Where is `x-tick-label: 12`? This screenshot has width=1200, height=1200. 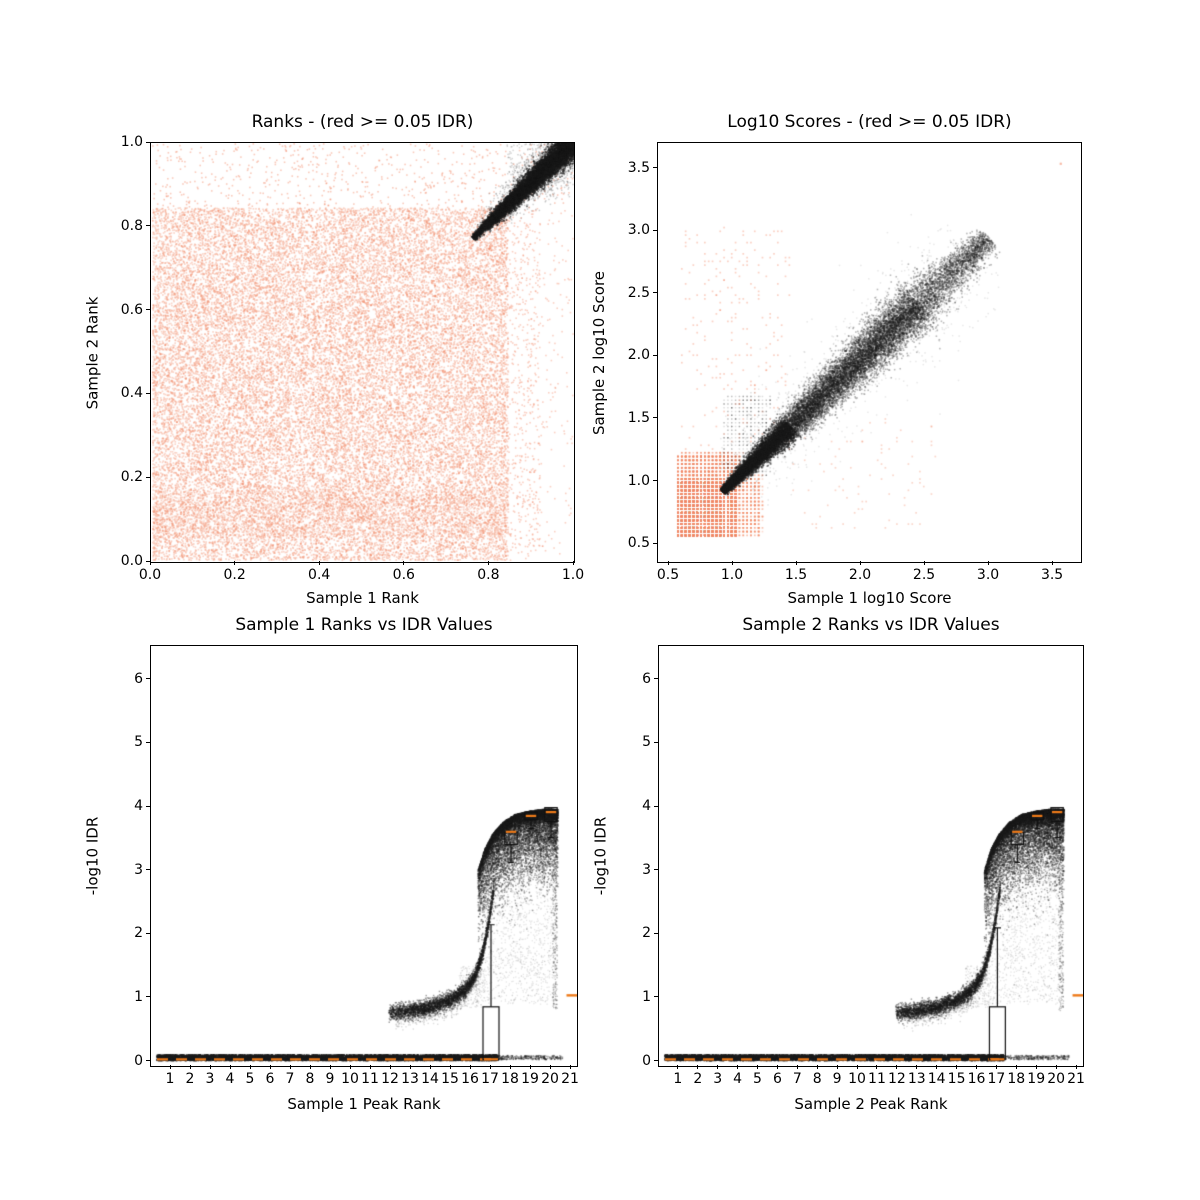
x-tick-label: 12 is located at coordinates (896, 1079).